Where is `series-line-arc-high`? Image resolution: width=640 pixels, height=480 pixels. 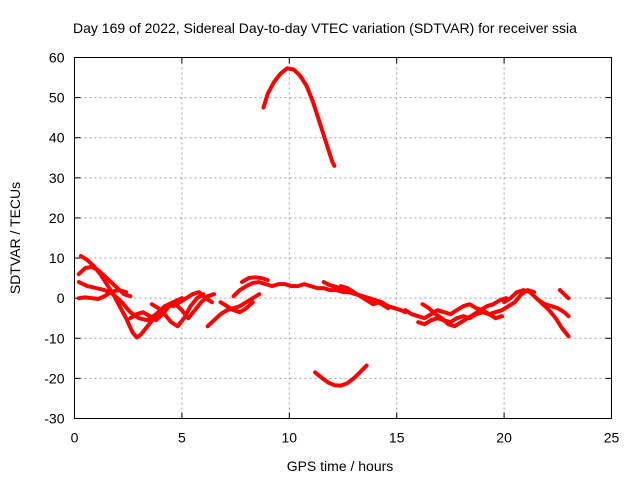 series-line-arc-high is located at coordinates (299, 117).